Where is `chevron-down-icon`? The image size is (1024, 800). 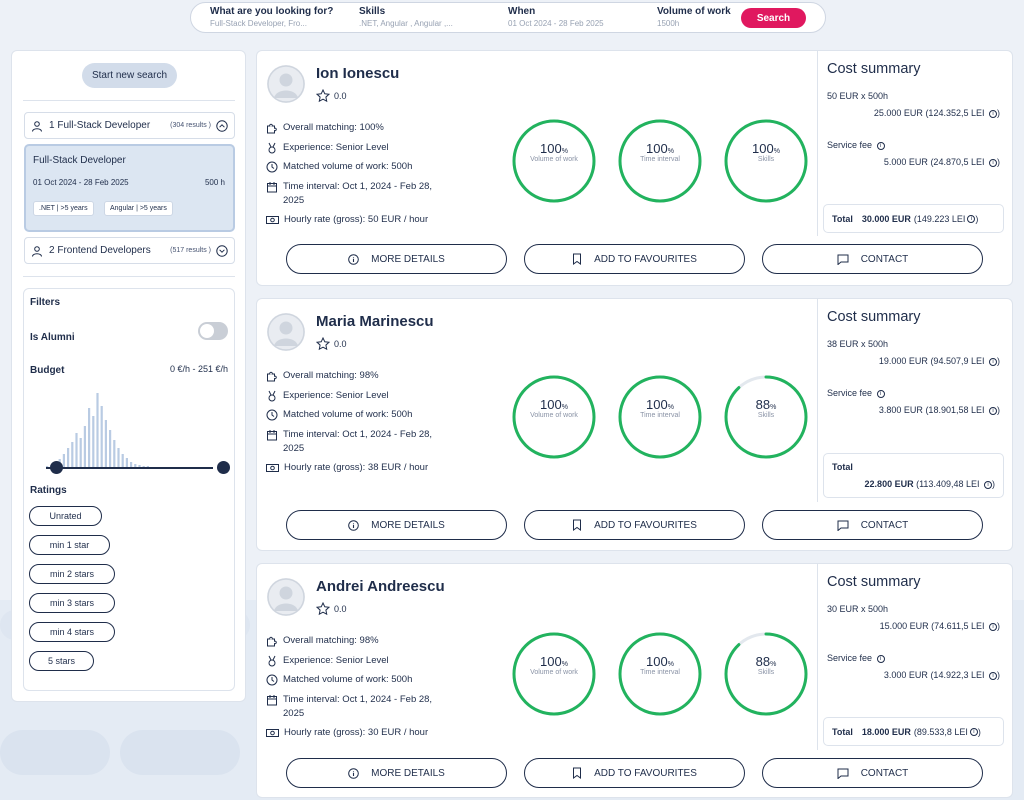
chevron-down-icon is located at coordinates (222, 250).